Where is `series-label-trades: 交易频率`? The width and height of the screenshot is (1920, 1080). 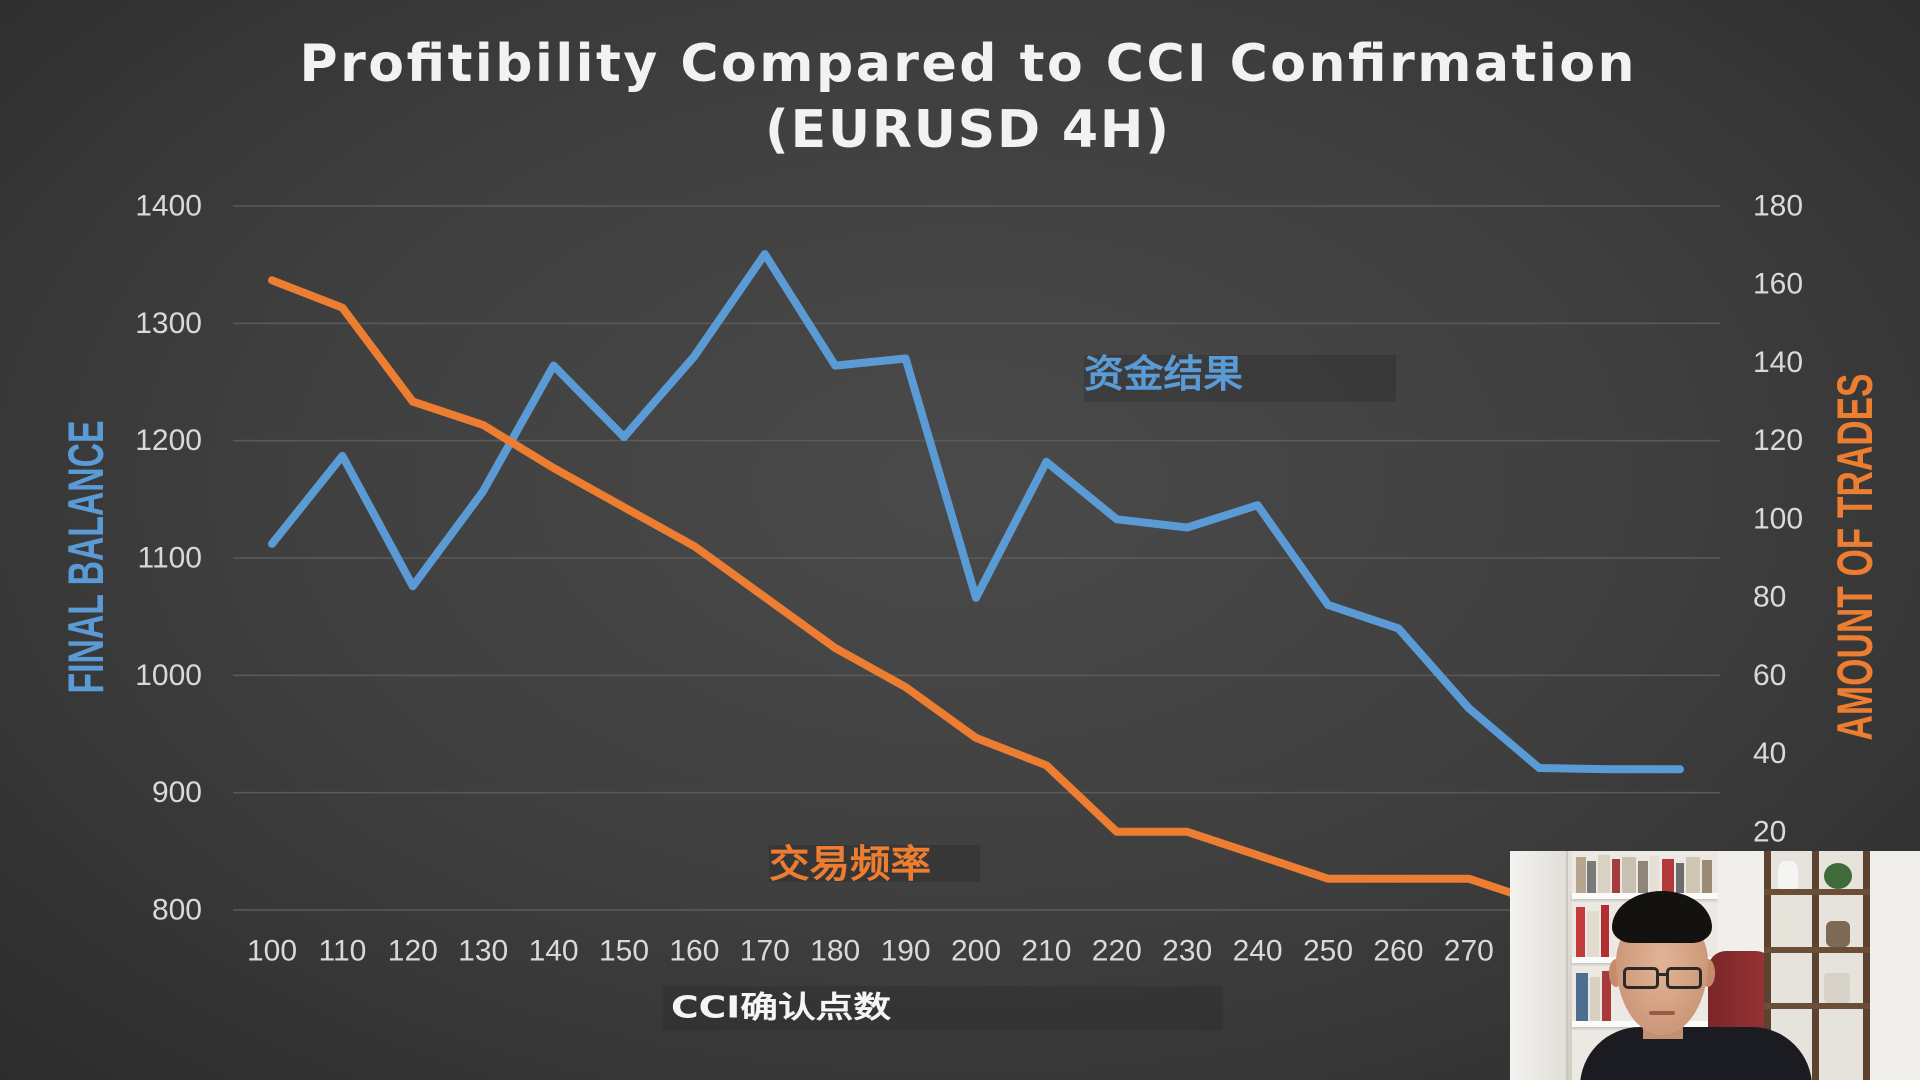 series-label-trades: 交易频率 is located at coordinates (874, 864).